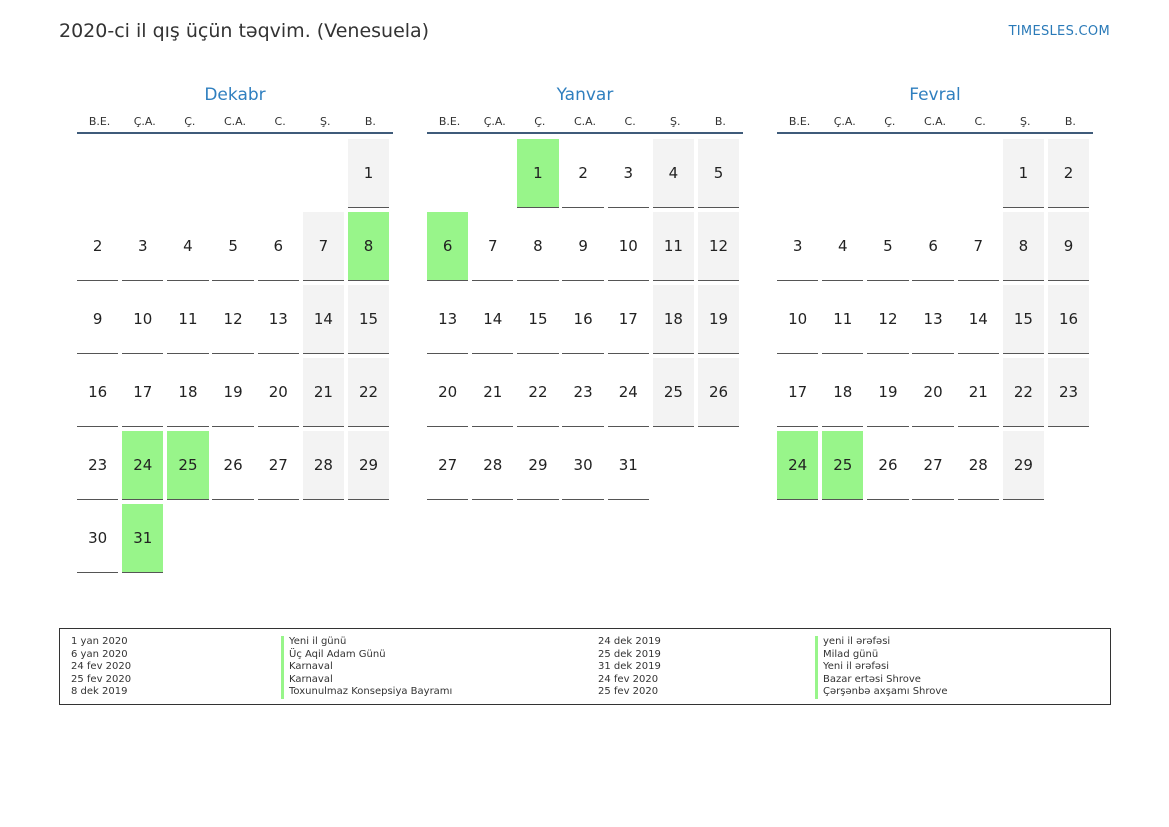 The width and height of the screenshot is (1169, 827). What do you see at coordinates (585, 95) in the screenshot?
I see `month-title: Yanvar` at bounding box center [585, 95].